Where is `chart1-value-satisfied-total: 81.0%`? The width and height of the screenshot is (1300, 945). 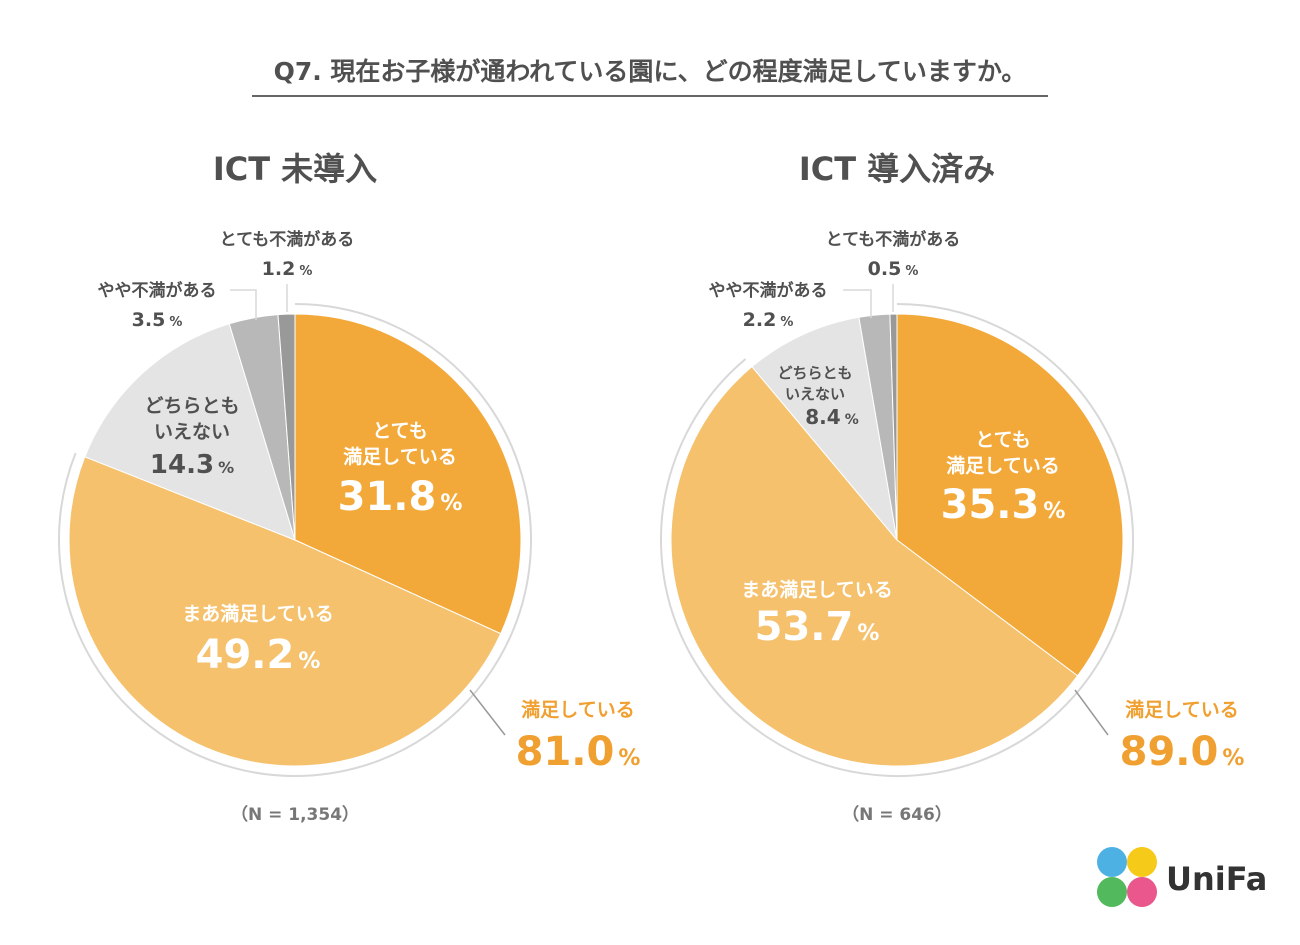 chart1-value-satisfied-total: 81.0% is located at coordinates (578, 752).